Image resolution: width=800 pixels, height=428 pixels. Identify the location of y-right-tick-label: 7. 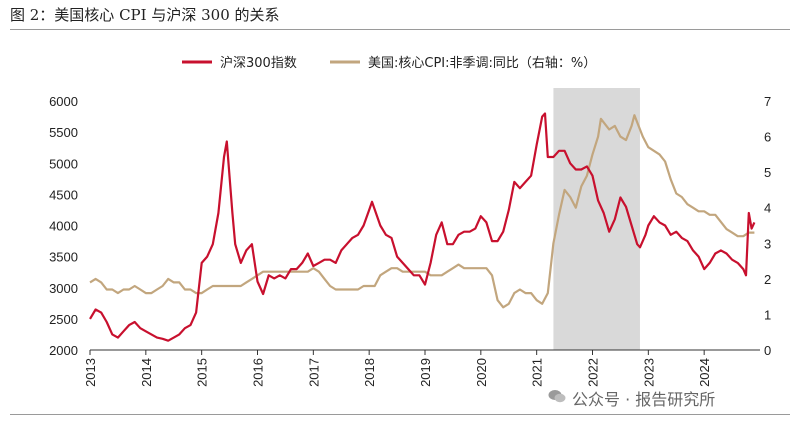
(767, 101).